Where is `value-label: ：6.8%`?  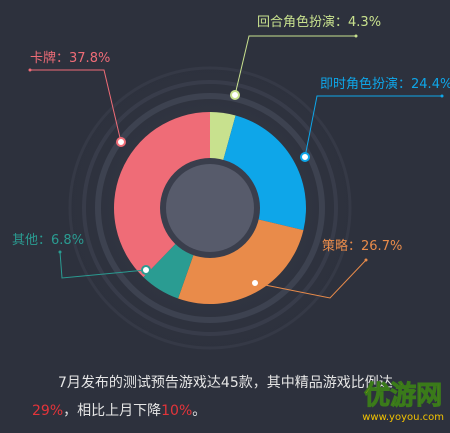
value-label: ：6.8% is located at coordinates (61, 240).